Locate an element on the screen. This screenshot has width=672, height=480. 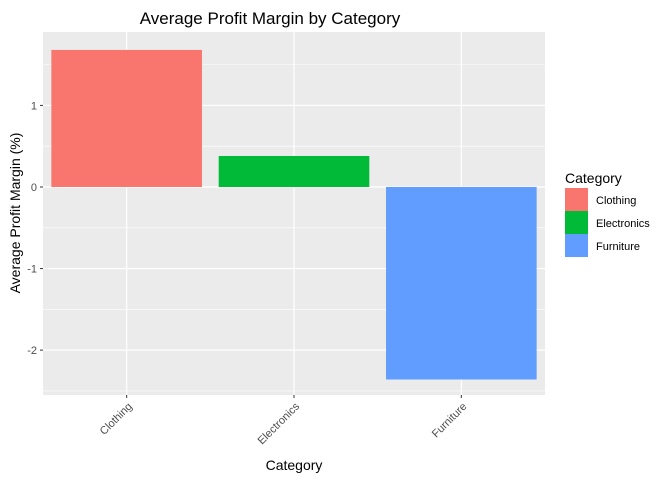
legend-label: Clothing is located at coordinates (616, 201).